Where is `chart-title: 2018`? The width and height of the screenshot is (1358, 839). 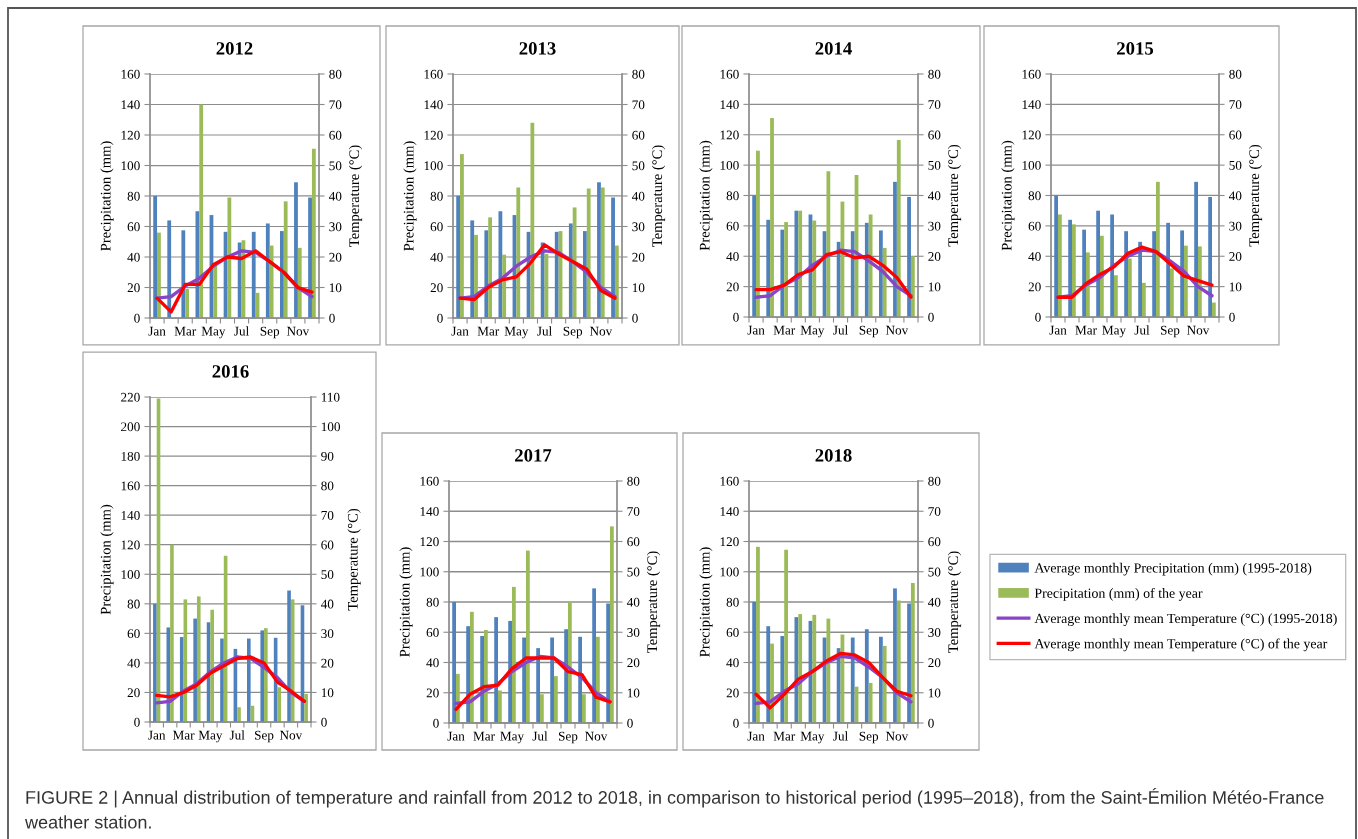 chart-title: 2018 is located at coordinates (833, 455).